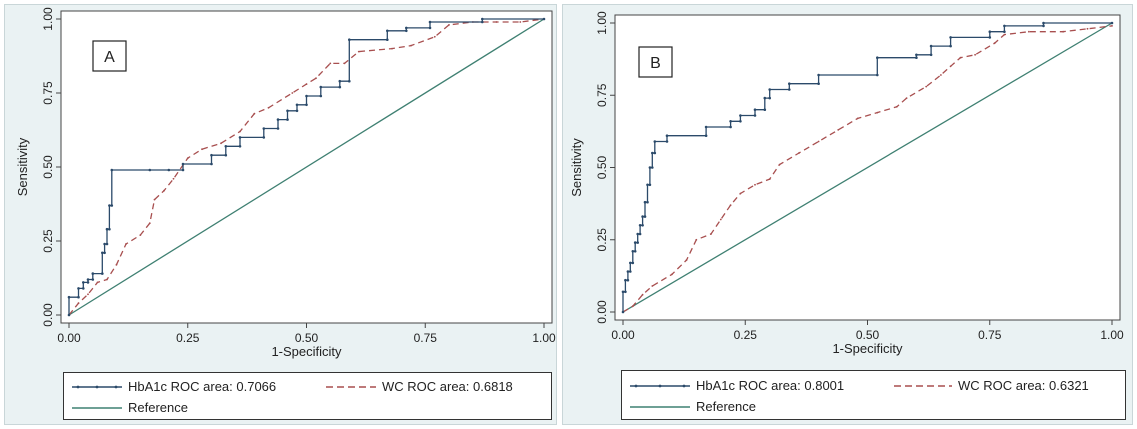 The width and height of the screenshot is (1137, 429). What do you see at coordinates (923, 385) in the screenshot?
I see `legend-swatch-wc` at bounding box center [923, 385].